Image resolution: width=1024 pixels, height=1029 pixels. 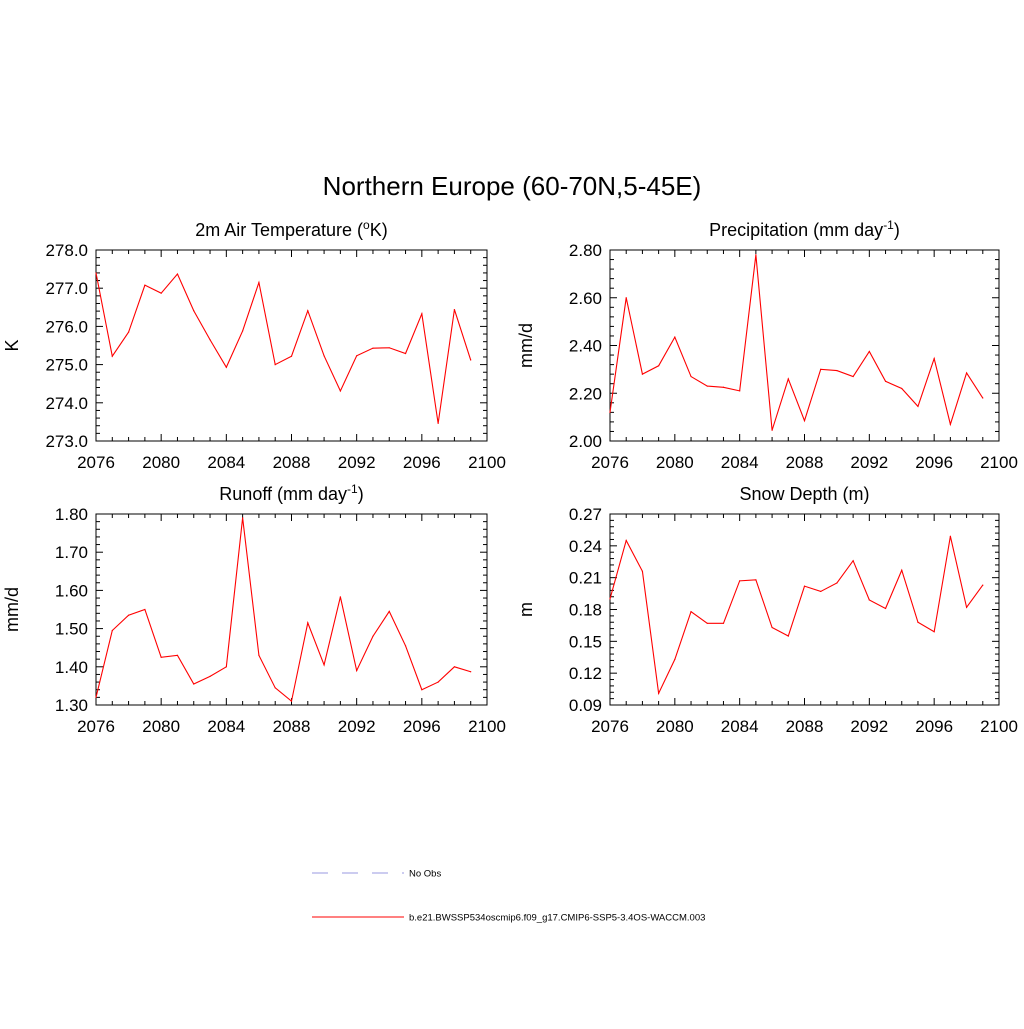 What do you see at coordinates (796, 342) in the screenshot?
I see `series-line` at bounding box center [796, 342].